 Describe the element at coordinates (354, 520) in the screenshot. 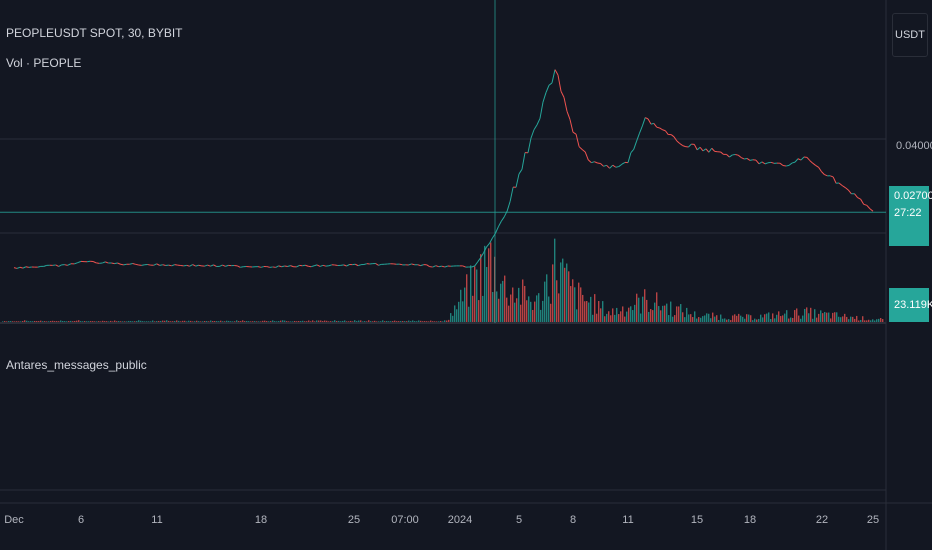

I see `time-axis-label: 25` at that location.